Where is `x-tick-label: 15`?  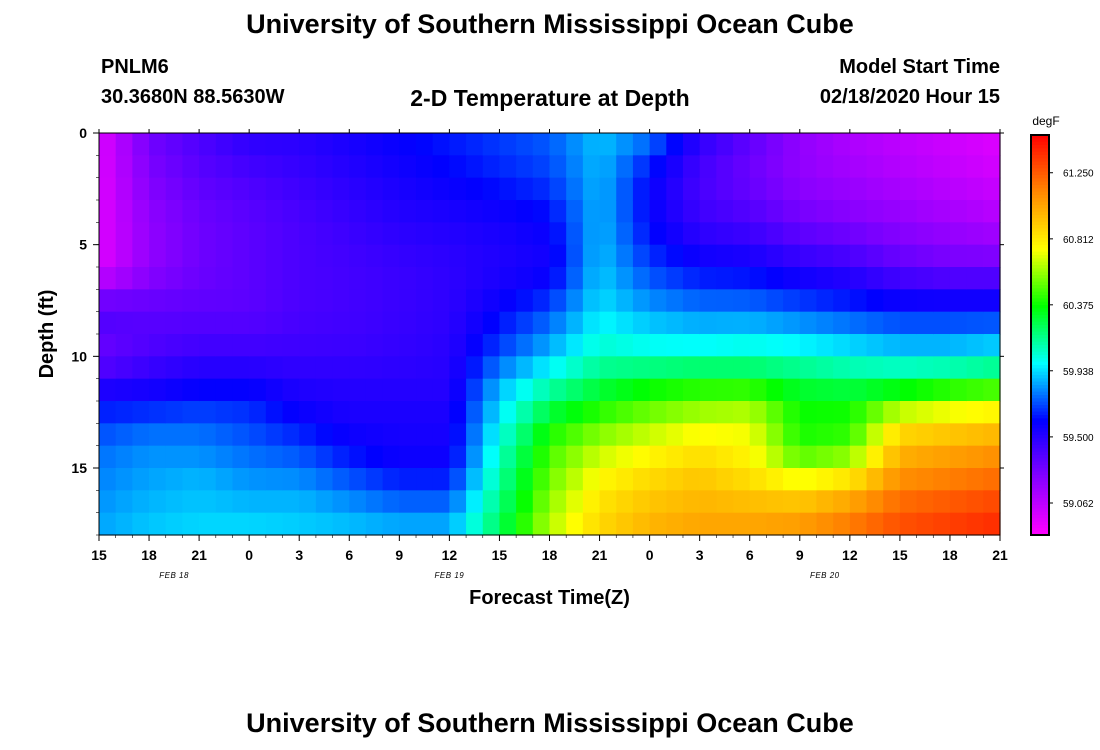
x-tick-label: 15 is located at coordinates (500, 555).